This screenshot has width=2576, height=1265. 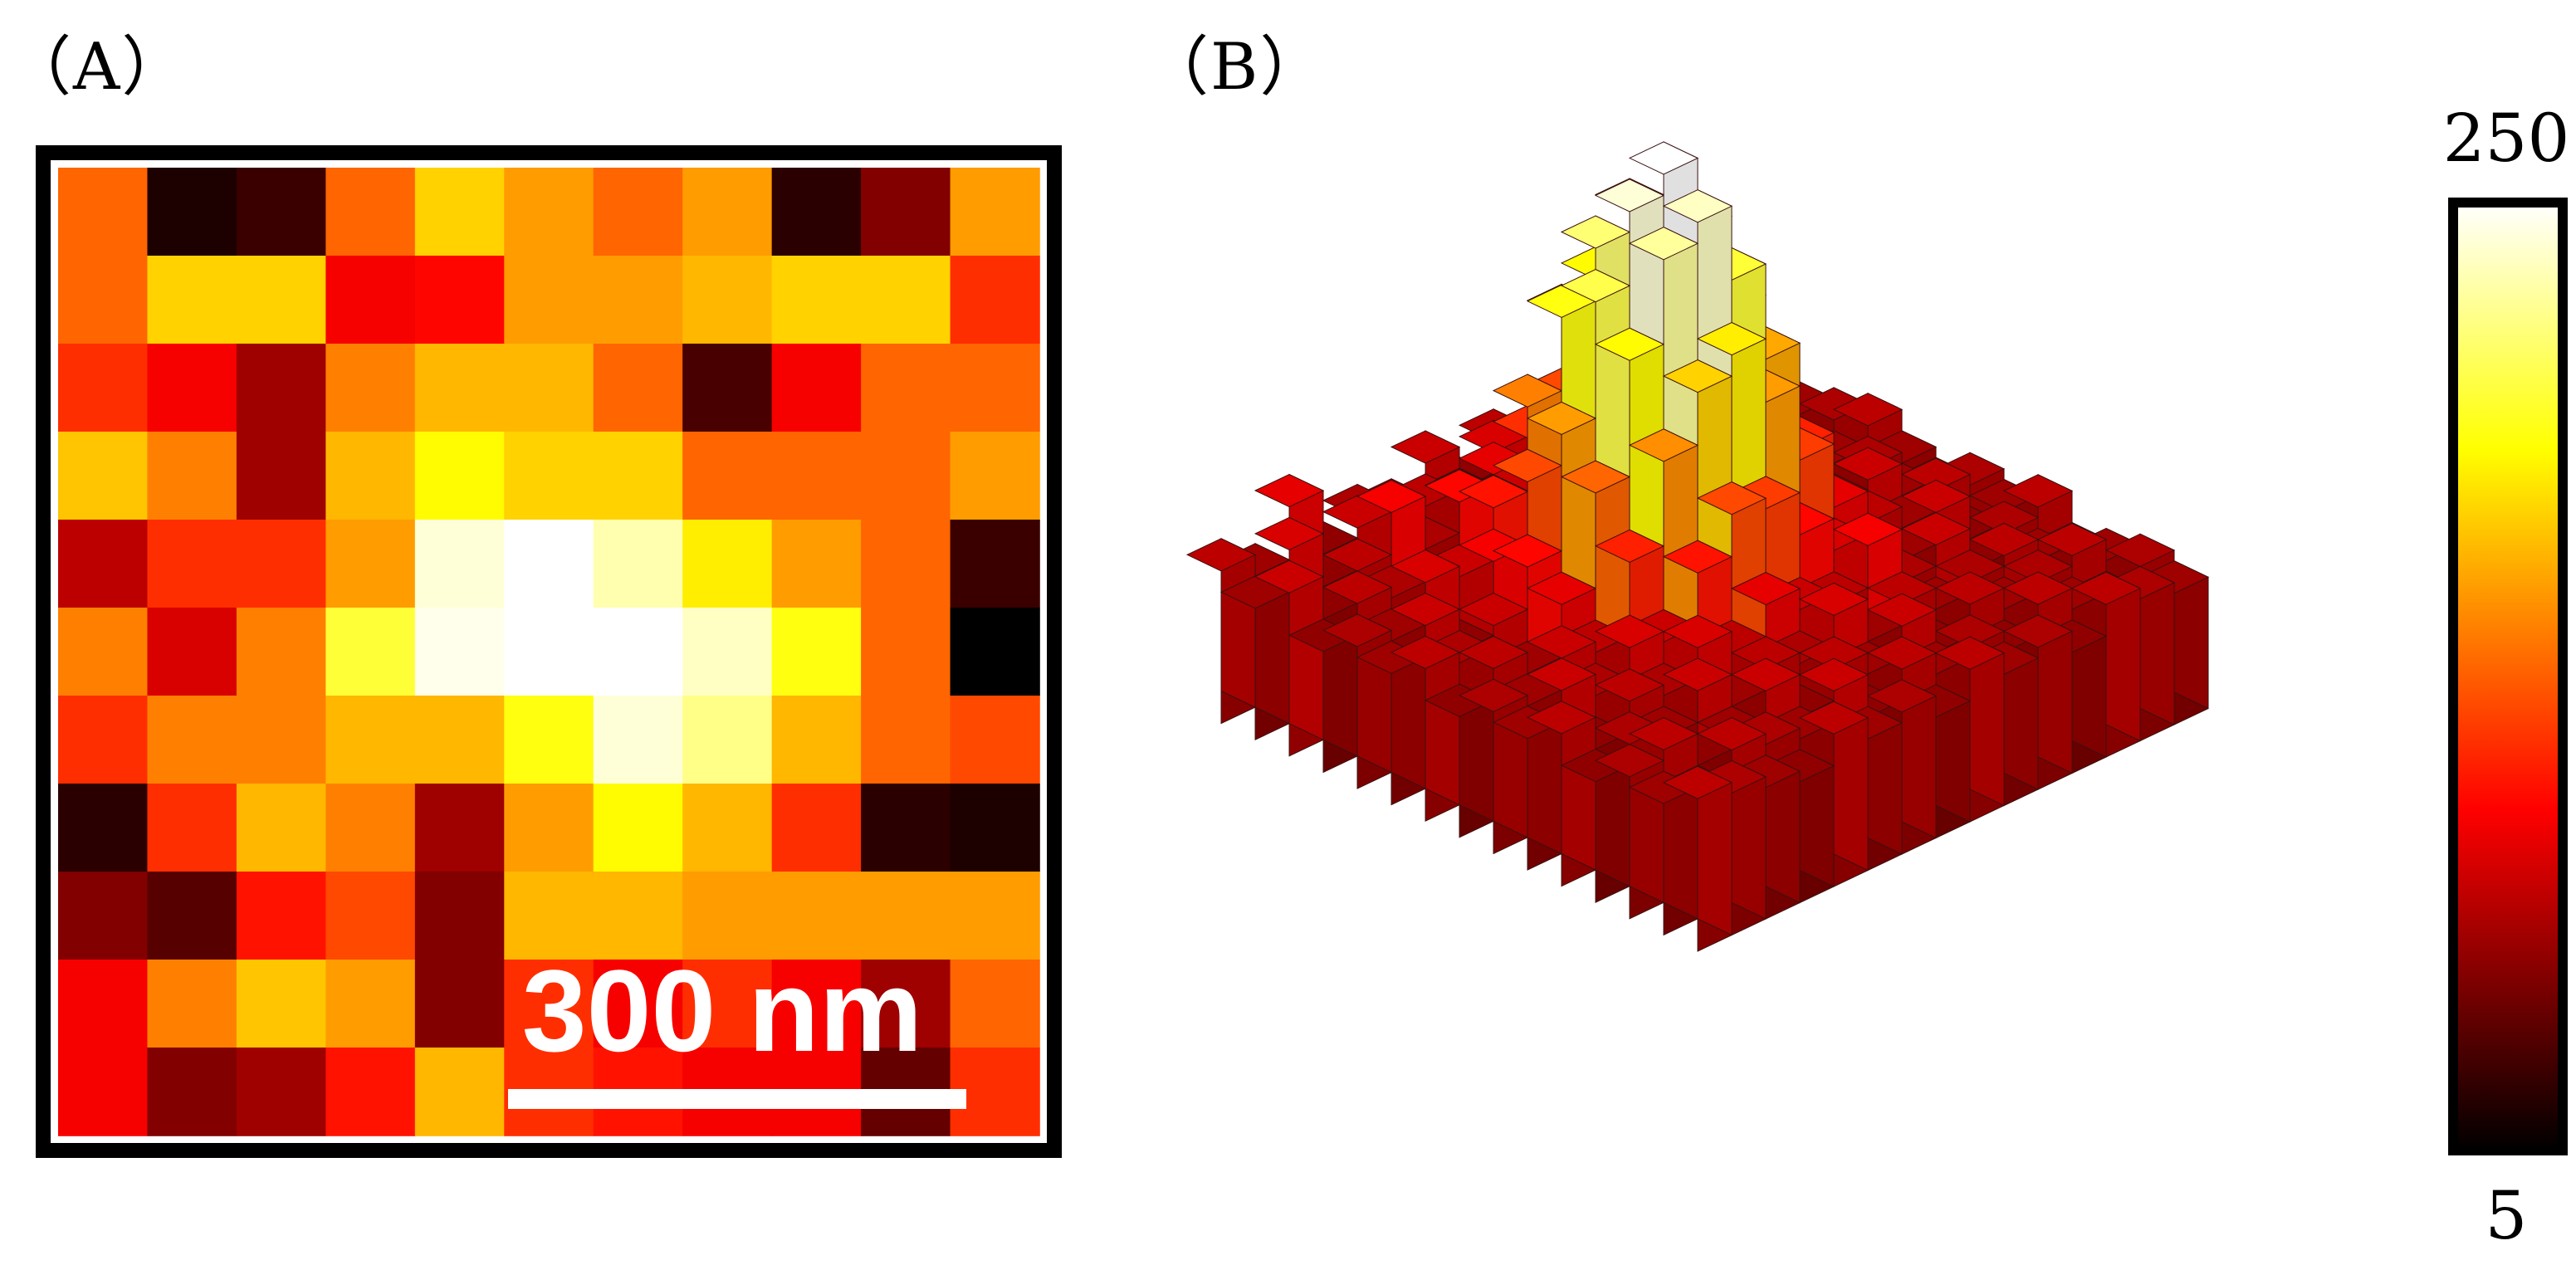 I want to click on colorbar, so click(x=2508, y=676).